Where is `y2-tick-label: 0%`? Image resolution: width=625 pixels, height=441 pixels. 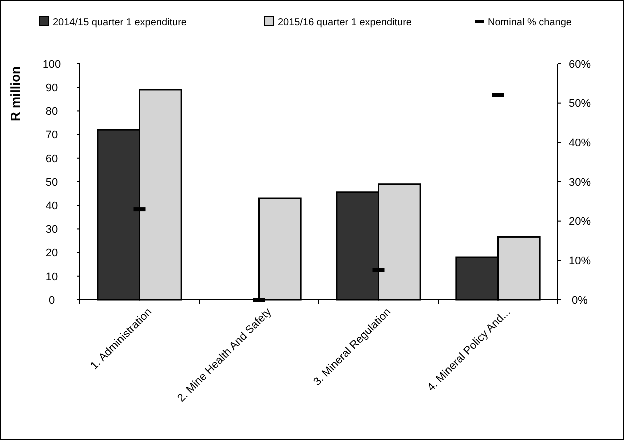
y2-tick-label: 0% is located at coordinates (580, 300).